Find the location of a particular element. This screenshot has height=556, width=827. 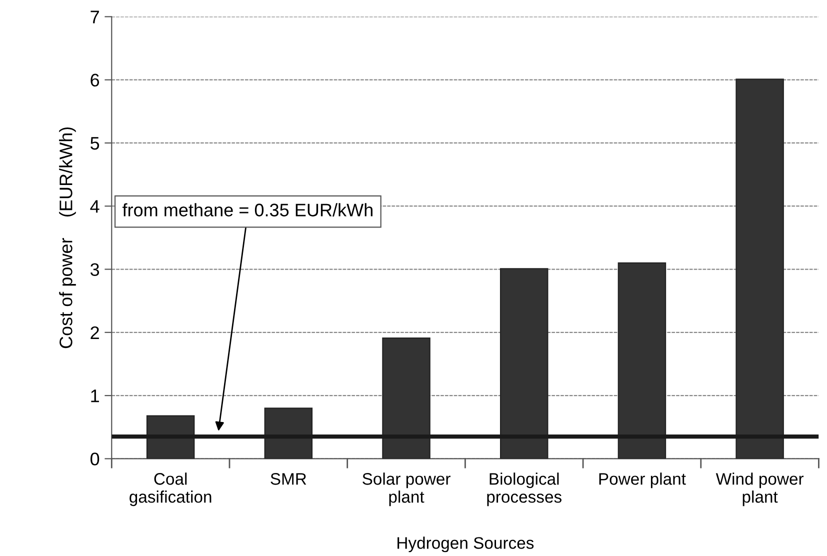

y-tick-label: 4 is located at coordinates (95, 206).